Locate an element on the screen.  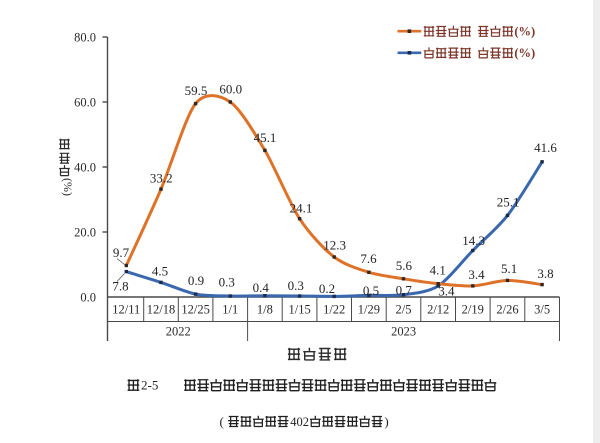
svg-text: 14.3 is located at coordinates (473, 240).